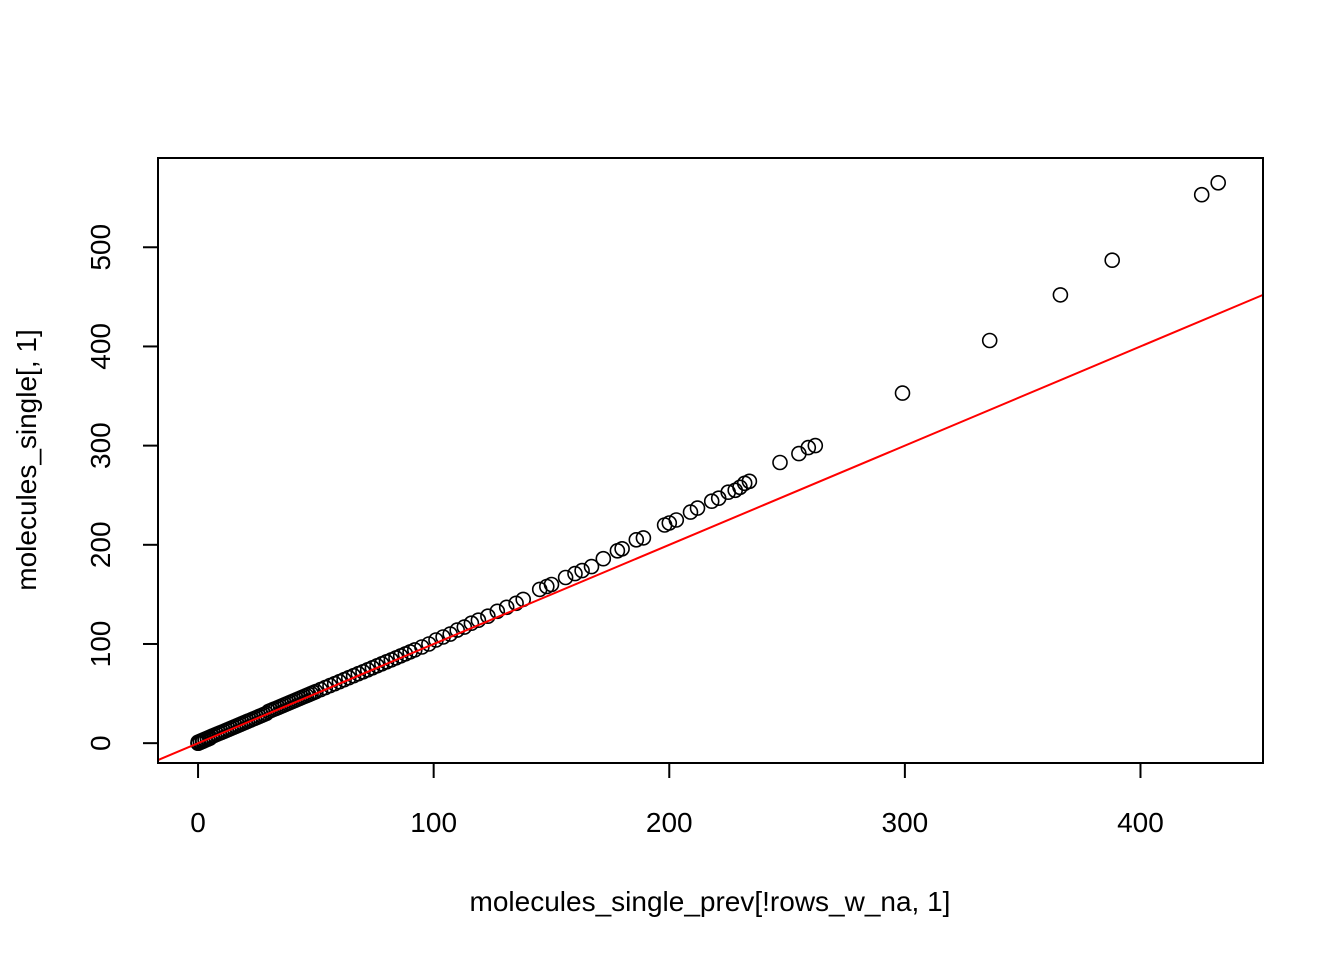  I want to click on y-tick-label: 400, so click(100, 346).